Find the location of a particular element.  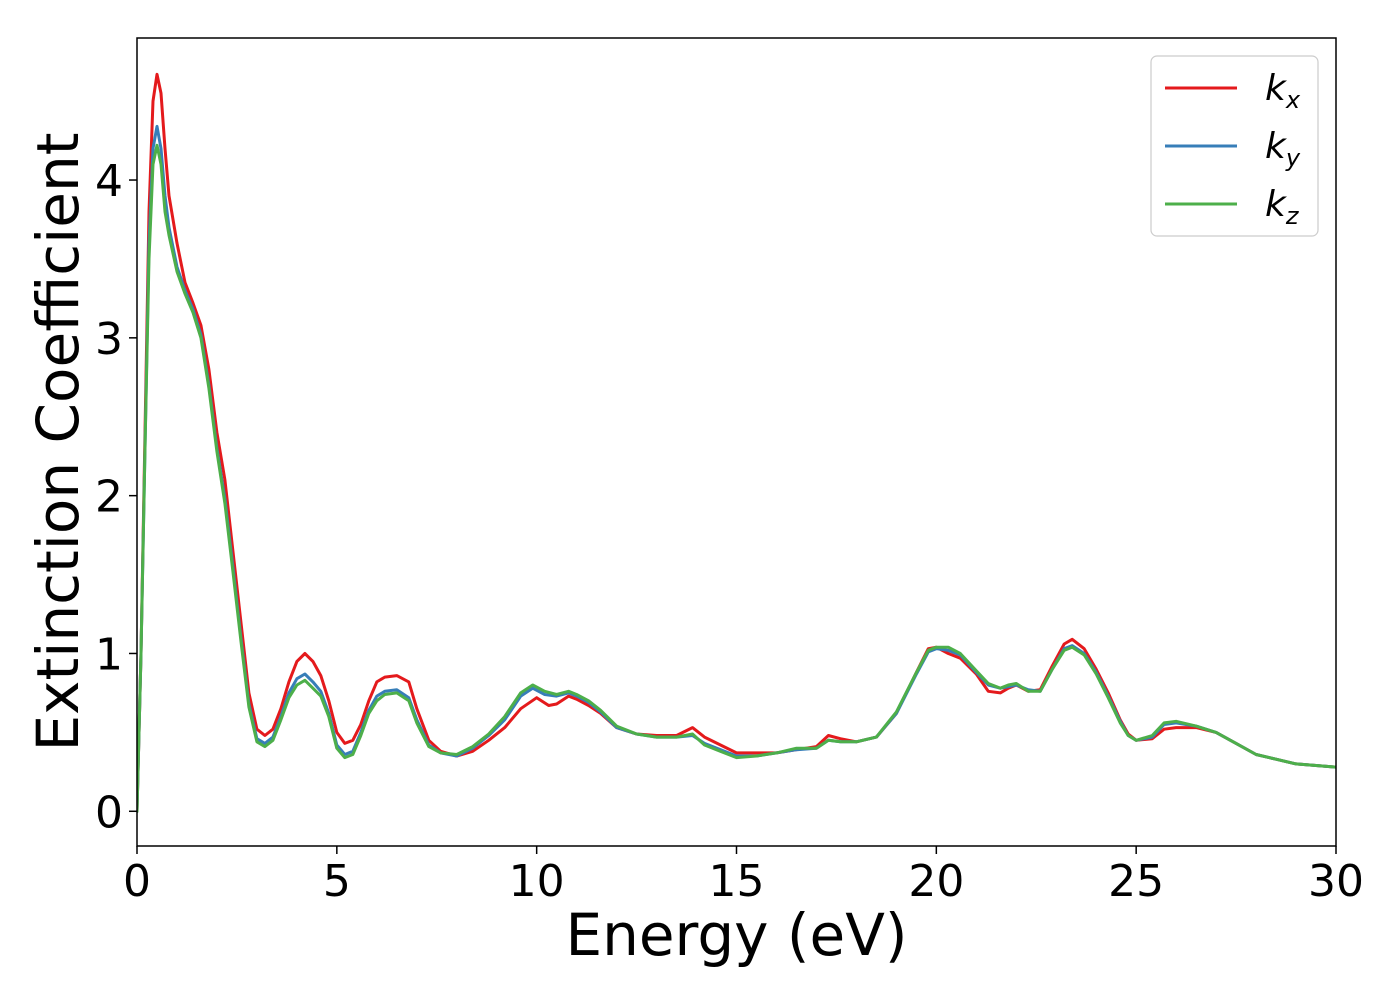

y-tick-label: 3 is located at coordinates (109, 339).